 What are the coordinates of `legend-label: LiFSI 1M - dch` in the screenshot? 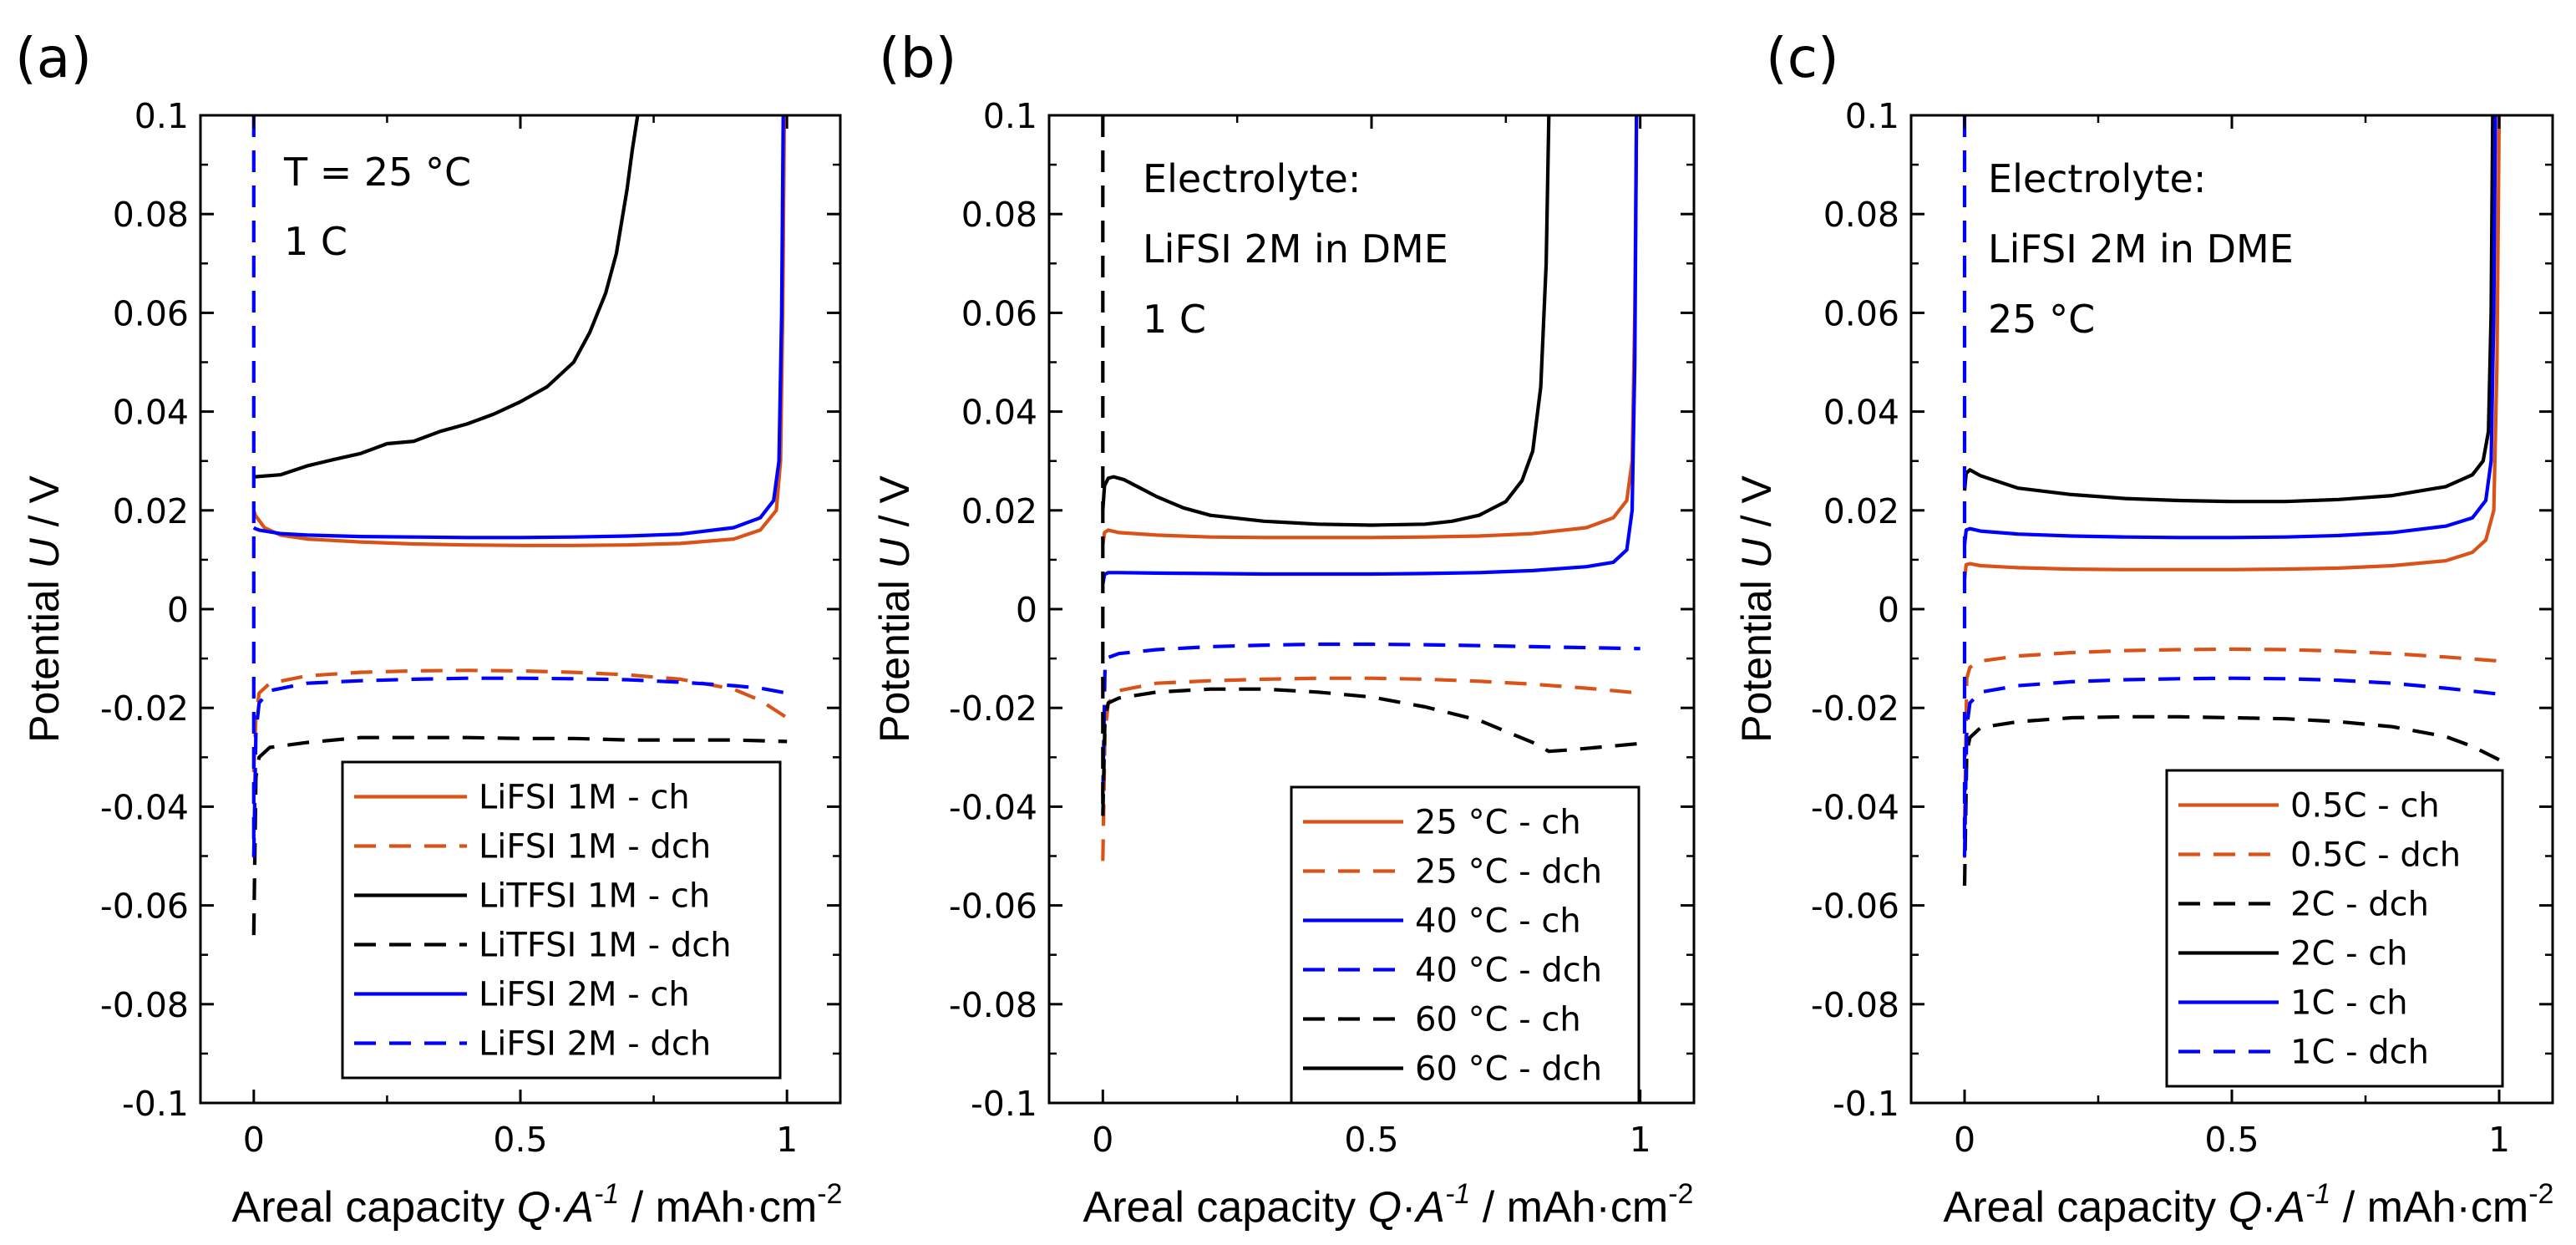 It's located at (595, 847).